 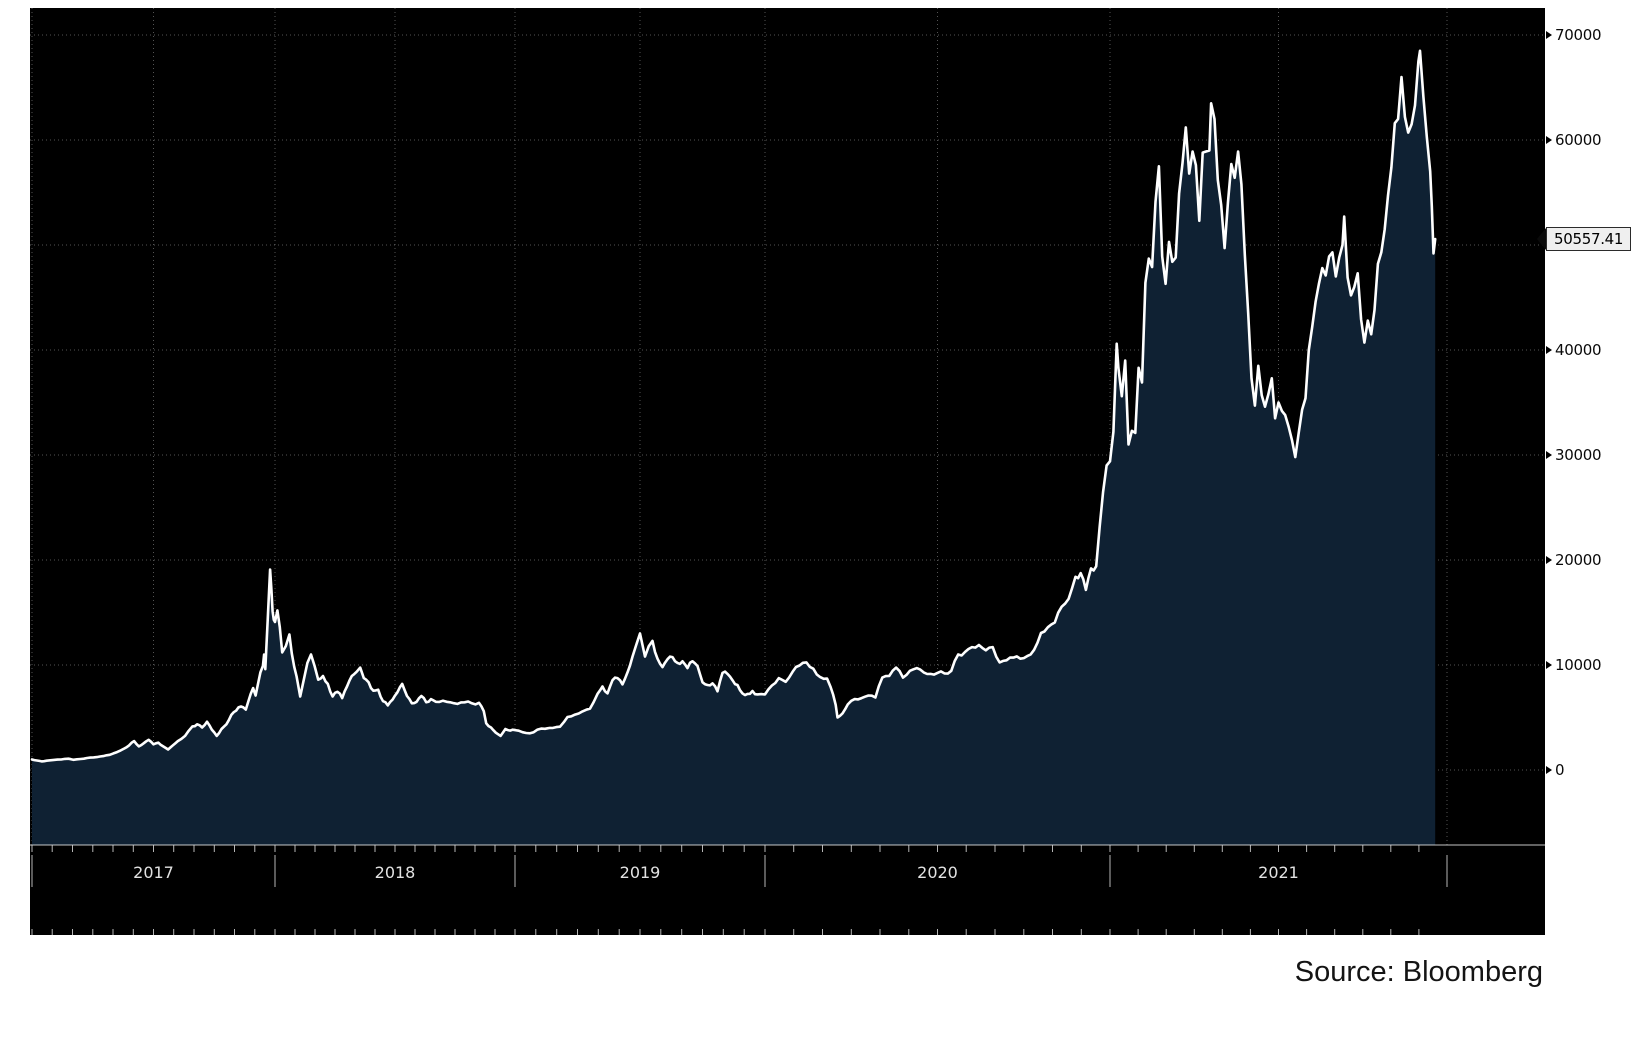 I want to click on y-axis-tick: 70000, so click(x=1574, y=35).